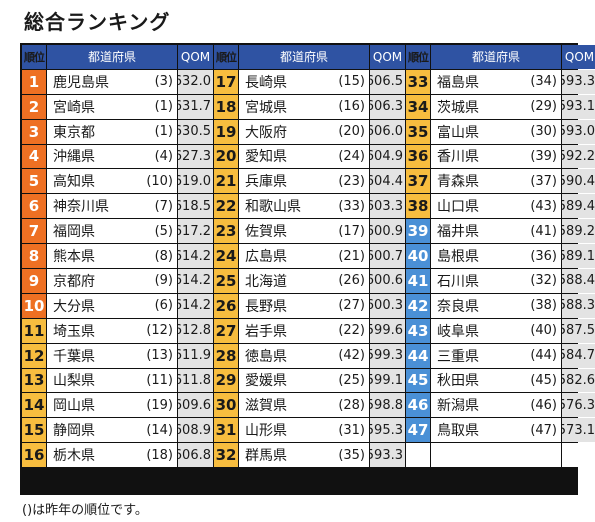  What do you see at coordinates (458, 381) in the screenshot?
I see `prefecture-name: 秋田県` at bounding box center [458, 381].